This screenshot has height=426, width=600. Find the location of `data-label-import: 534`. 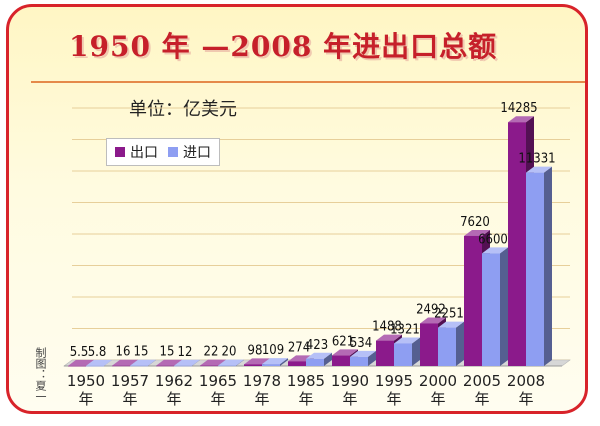

data-label-import: 534 is located at coordinates (361, 343).